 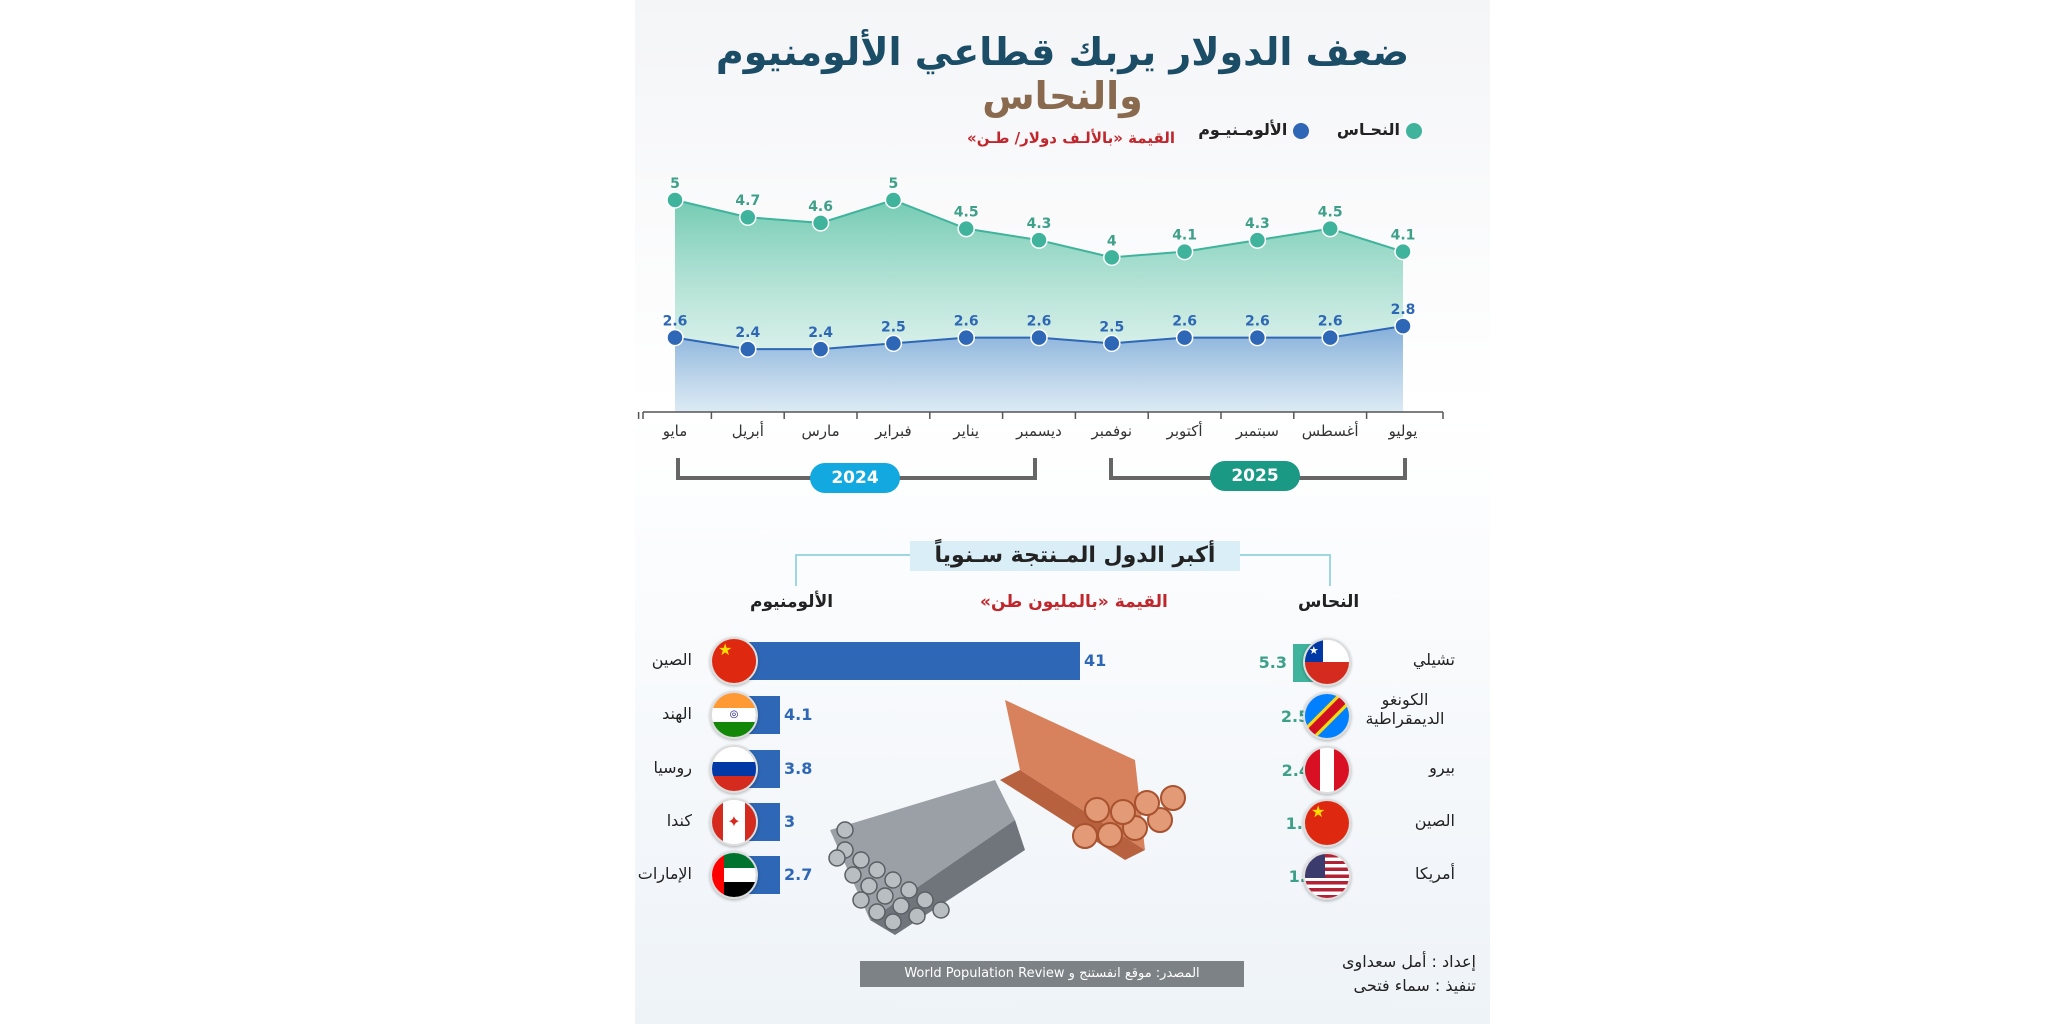 What do you see at coordinates (1442, 767) in the screenshot?
I see `copper-country-name: بيرو` at bounding box center [1442, 767].